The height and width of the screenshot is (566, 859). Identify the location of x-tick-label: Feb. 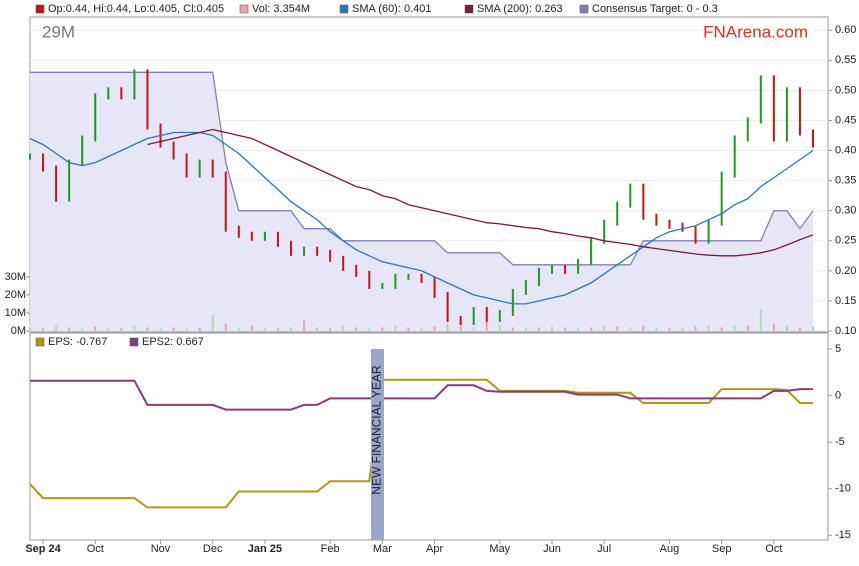
(330, 549).